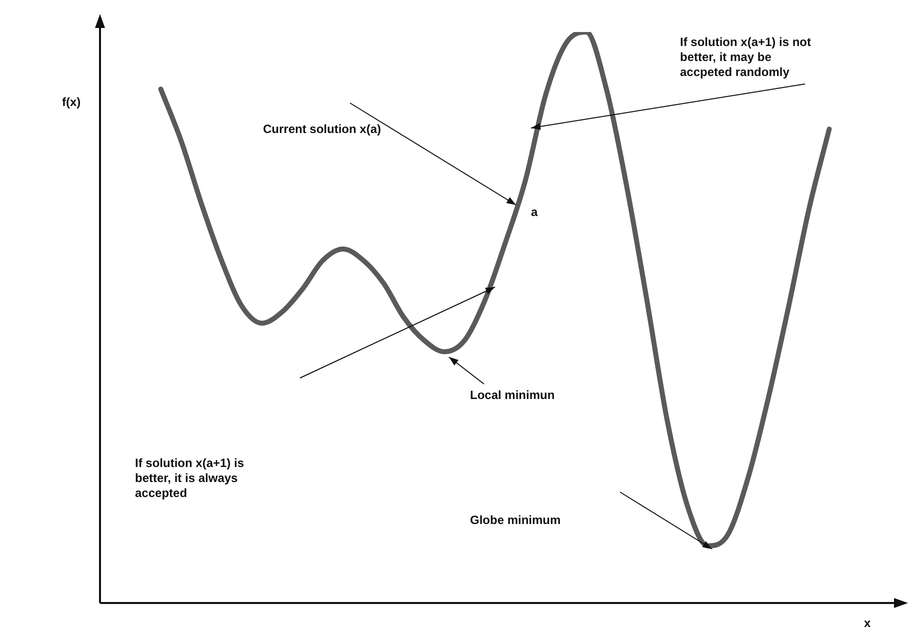 Image resolution: width=915 pixels, height=637 pixels. I want to click on annotation: Current solution x(a), so click(322, 129).